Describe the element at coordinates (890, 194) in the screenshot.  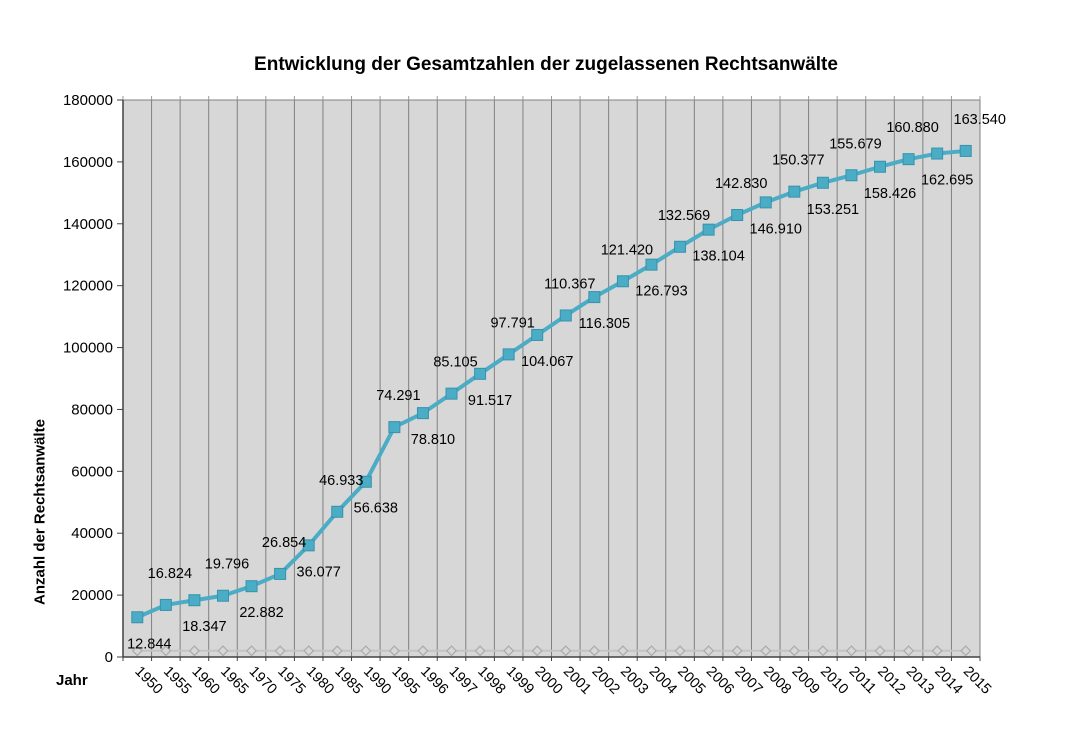
I see `data-label: 158.426` at that location.